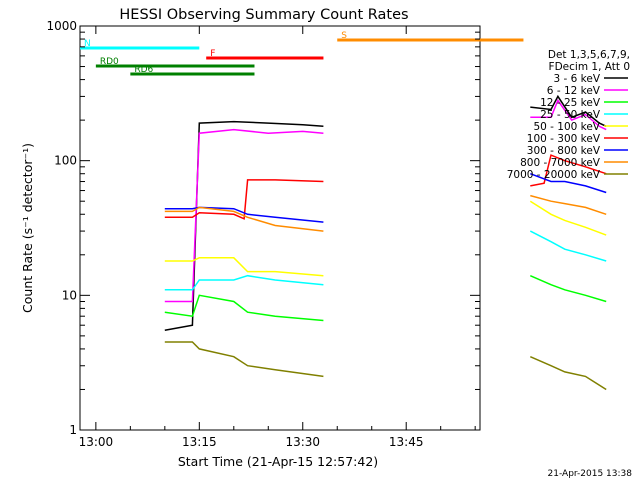 This screenshot has height=480, width=640. What do you see at coordinates (61, 26) in the screenshot?
I see `y-tick-label-3: 1000` at bounding box center [61, 26].